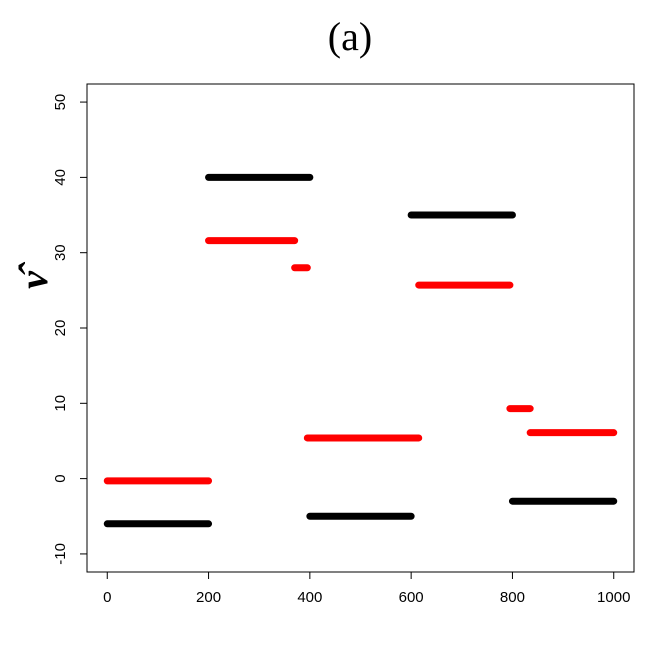  I want to click on y-tick-label: 10, so click(60, 403).